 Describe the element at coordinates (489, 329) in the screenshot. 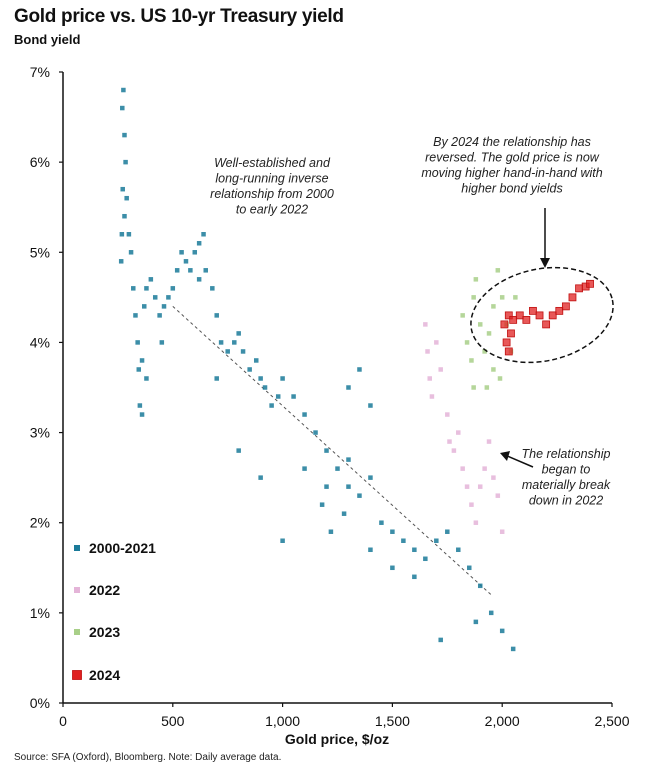

I see `series-2023` at that location.